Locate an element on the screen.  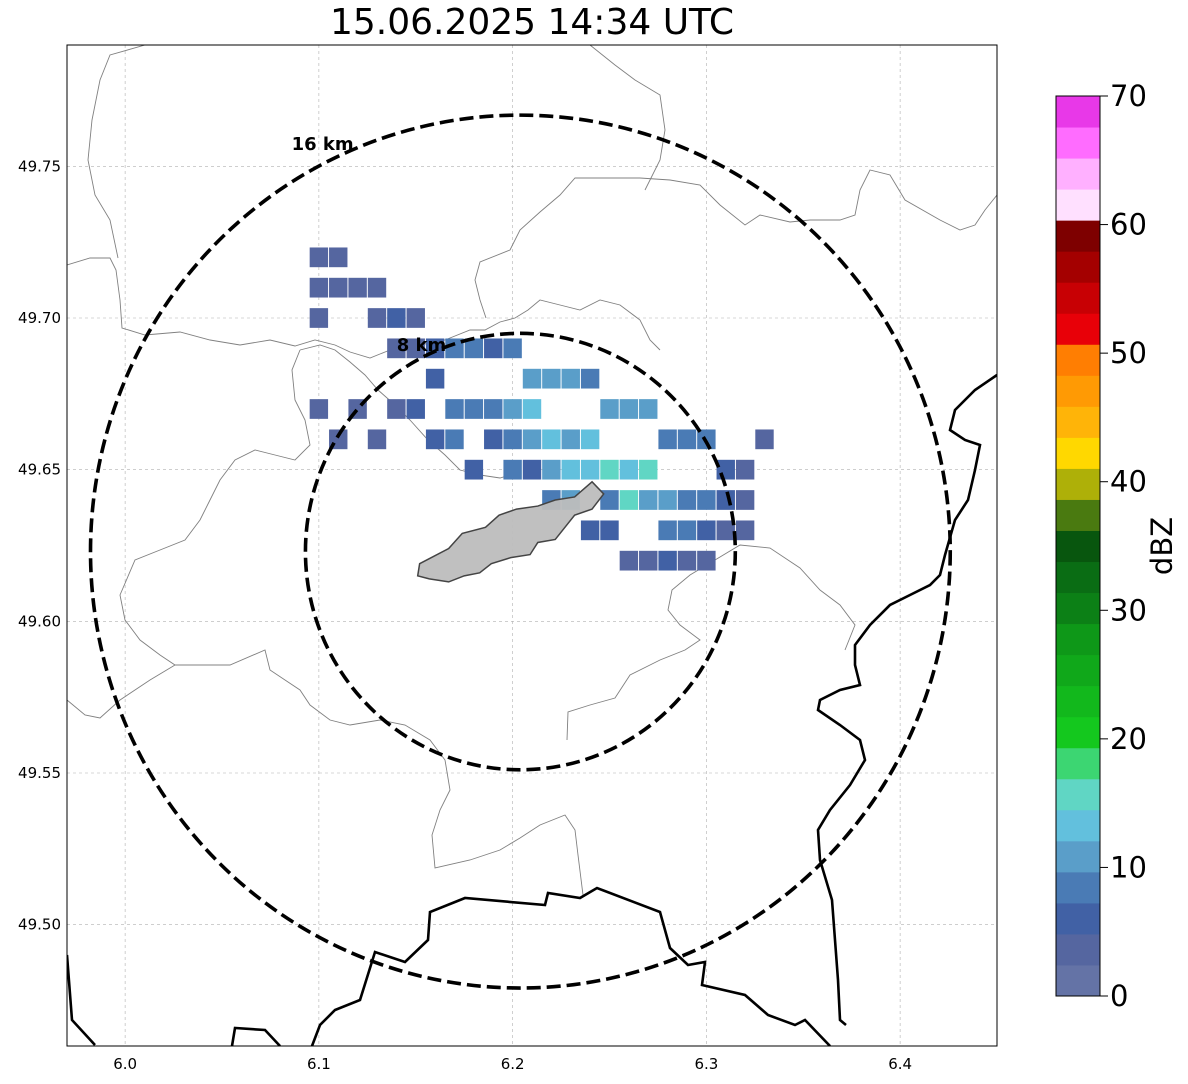
range-ring-label: 8 km is located at coordinates (422, 345).